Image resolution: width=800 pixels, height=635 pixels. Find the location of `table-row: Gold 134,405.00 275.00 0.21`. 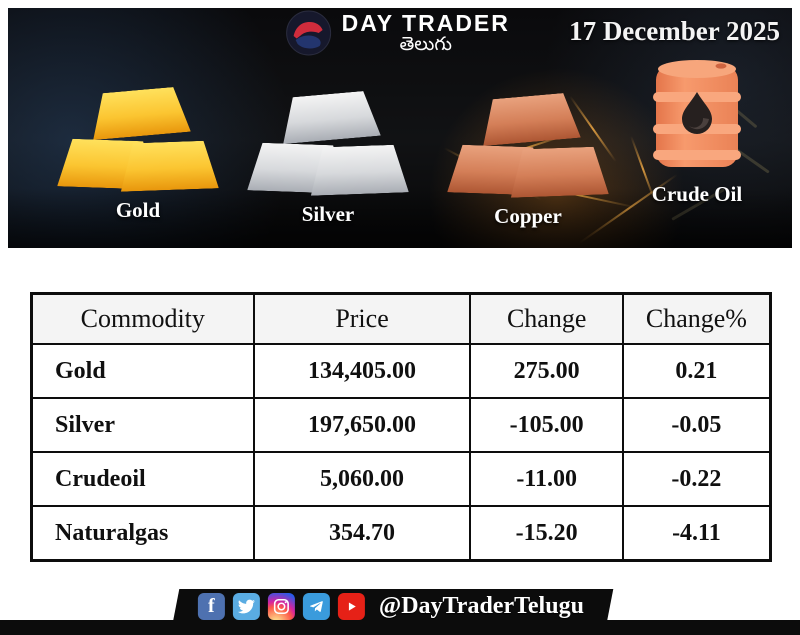

table-row: Gold 134,405.00 275.00 0.21 is located at coordinates (401, 371).